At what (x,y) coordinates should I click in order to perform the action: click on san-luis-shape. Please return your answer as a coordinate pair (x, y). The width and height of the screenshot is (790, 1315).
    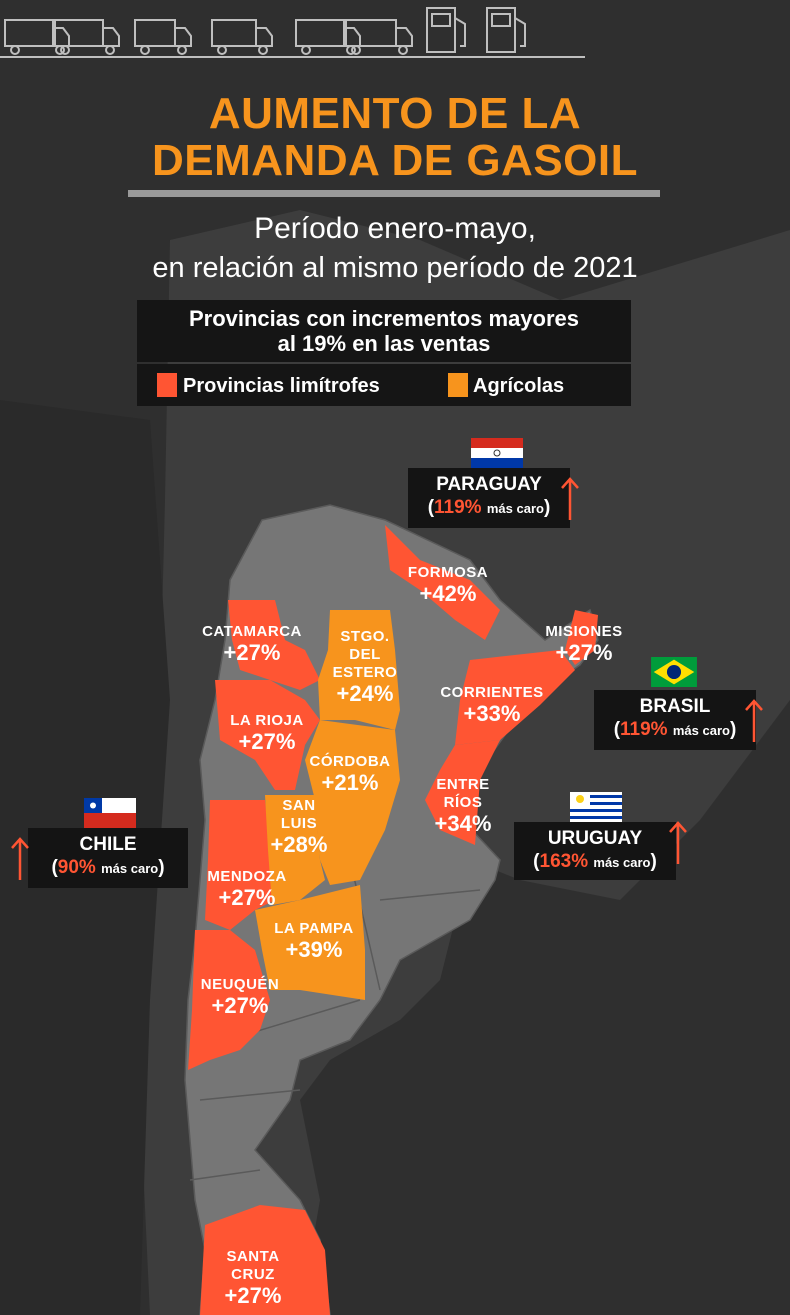
    Looking at the image, I should click on (295, 850).